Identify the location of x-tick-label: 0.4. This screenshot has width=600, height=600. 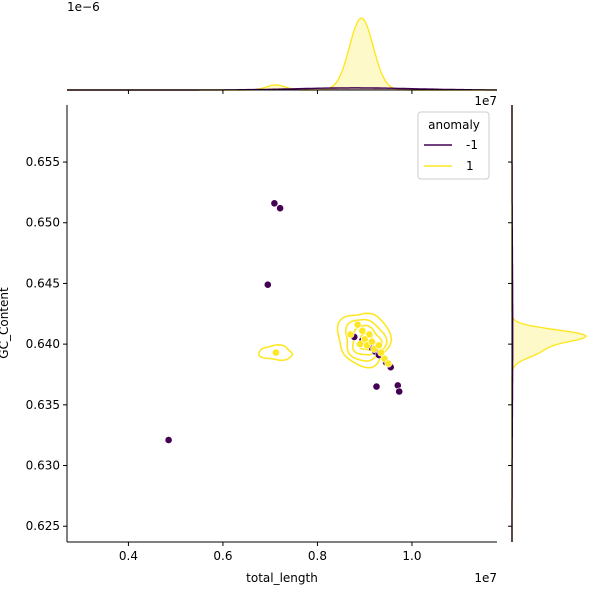
(128, 556).